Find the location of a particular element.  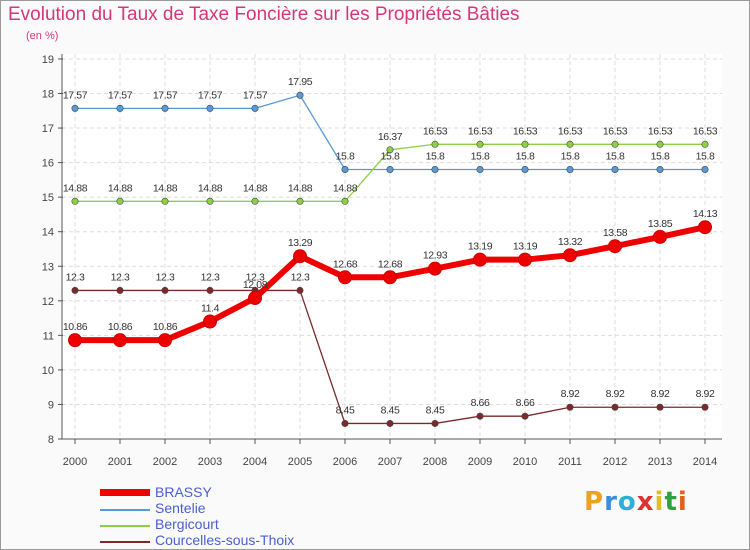

legend-label: BRASSY is located at coordinates (183, 492).